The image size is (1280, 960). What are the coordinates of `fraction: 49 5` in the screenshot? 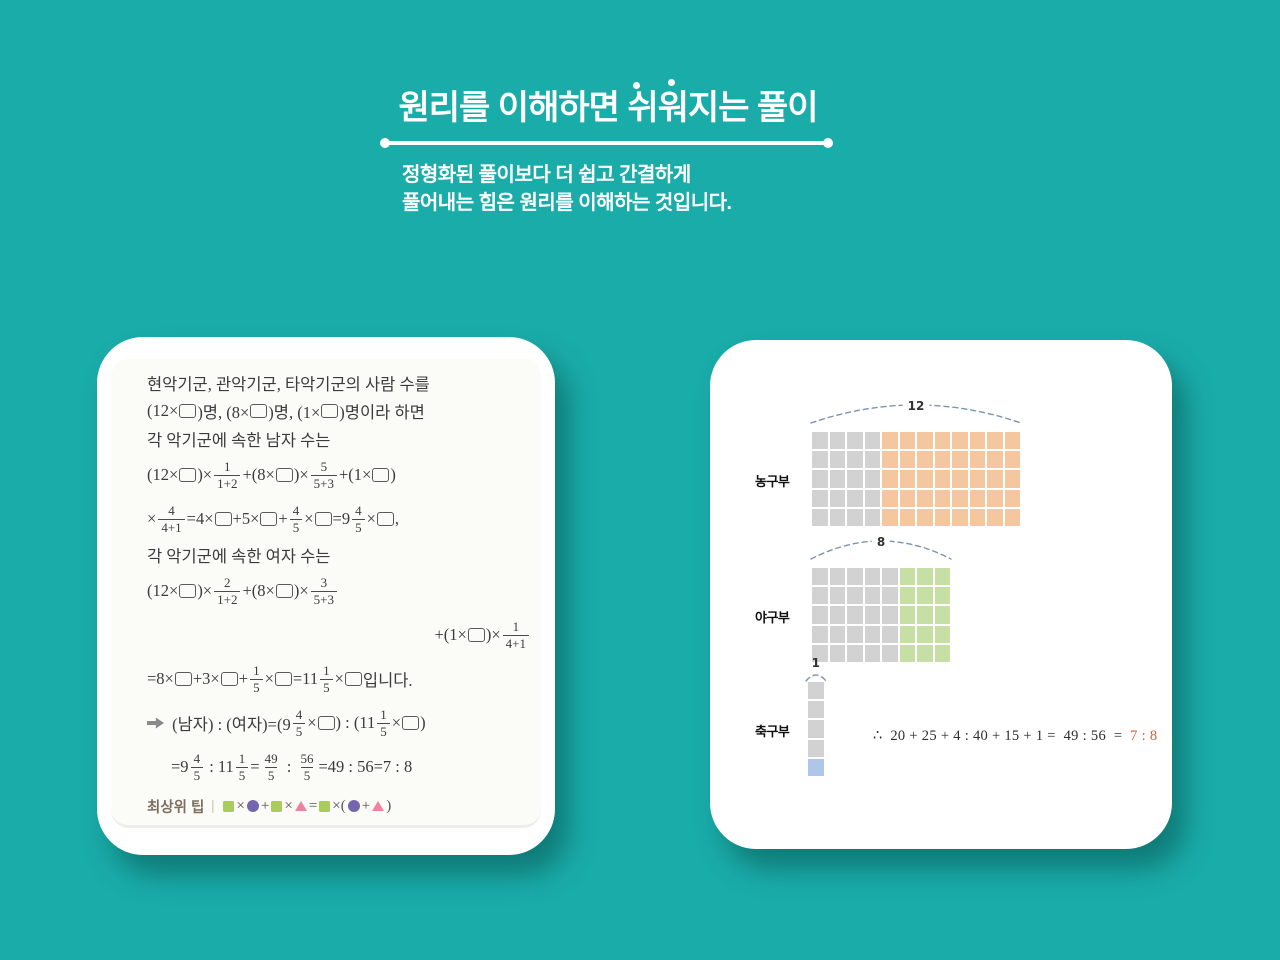 It's located at (271, 767).